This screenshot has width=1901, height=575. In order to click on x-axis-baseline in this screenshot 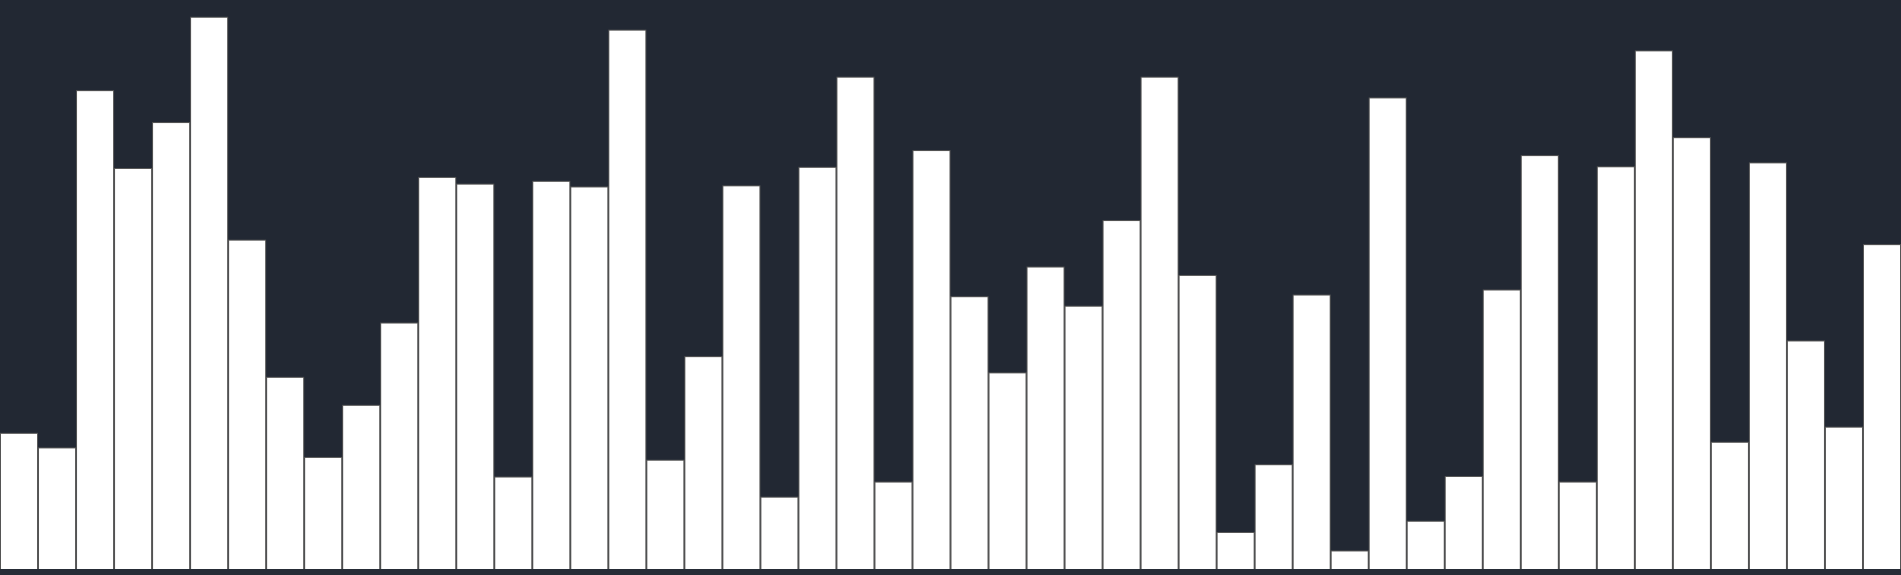, I will do `click(950, 572)`.